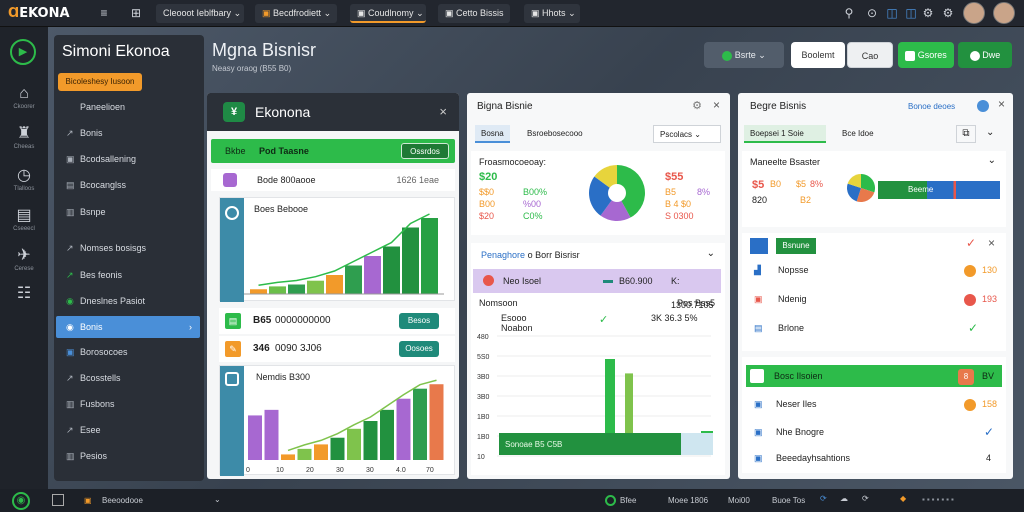 The width and height of the screenshot is (1024, 512). What do you see at coordinates (872, 13) in the screenshot?
I see `help-icon: ⊙` at bounding box center [872, 13].